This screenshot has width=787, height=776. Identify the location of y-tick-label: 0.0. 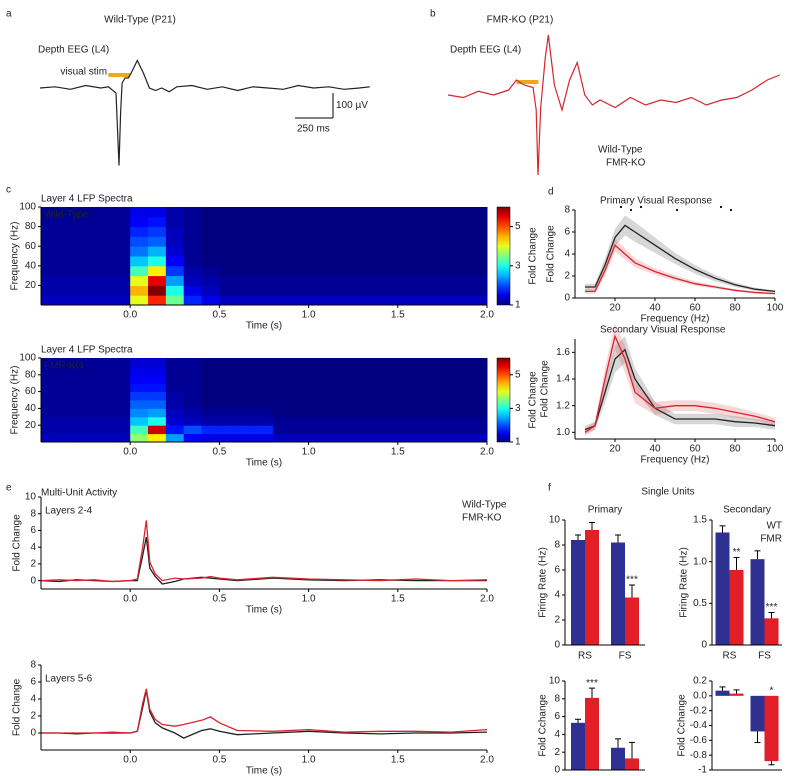
(700, 695).